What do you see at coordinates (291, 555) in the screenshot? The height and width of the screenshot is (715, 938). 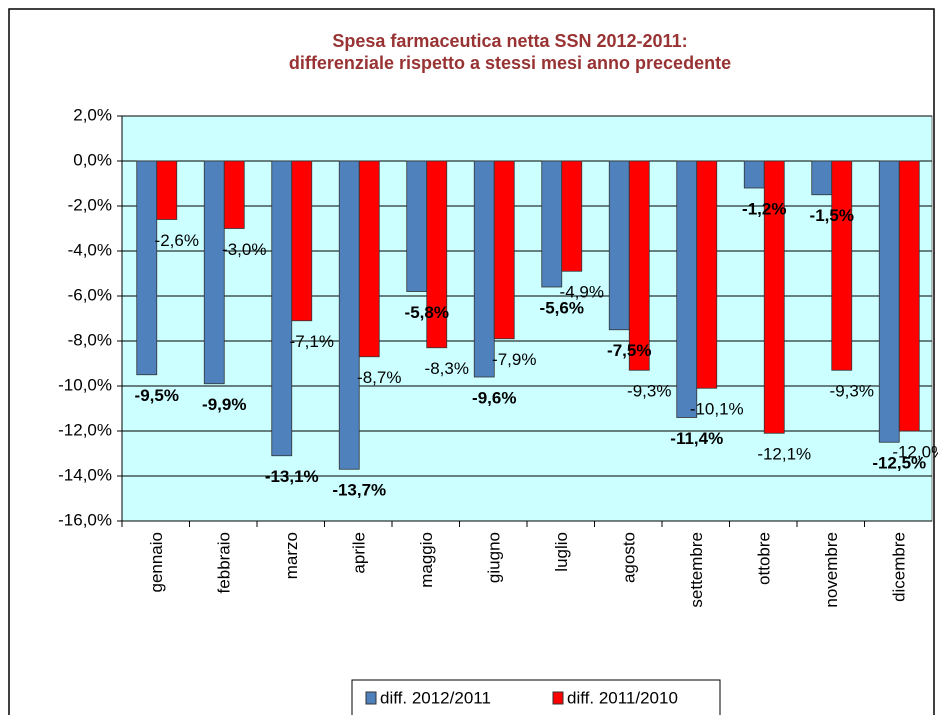 I see `x-tick-label: marzo` at bounding box center [291, 555].